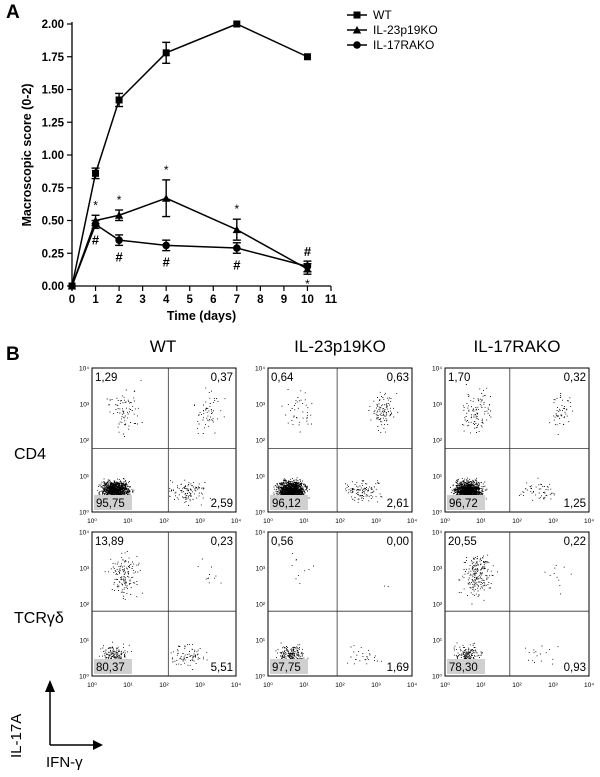 This screenshot has width=600, height=777. What do you see at coordinates (403, 45) in the screenshot?
I see `legend-label: IL-17RAKO` at bounding box center [403, 45].